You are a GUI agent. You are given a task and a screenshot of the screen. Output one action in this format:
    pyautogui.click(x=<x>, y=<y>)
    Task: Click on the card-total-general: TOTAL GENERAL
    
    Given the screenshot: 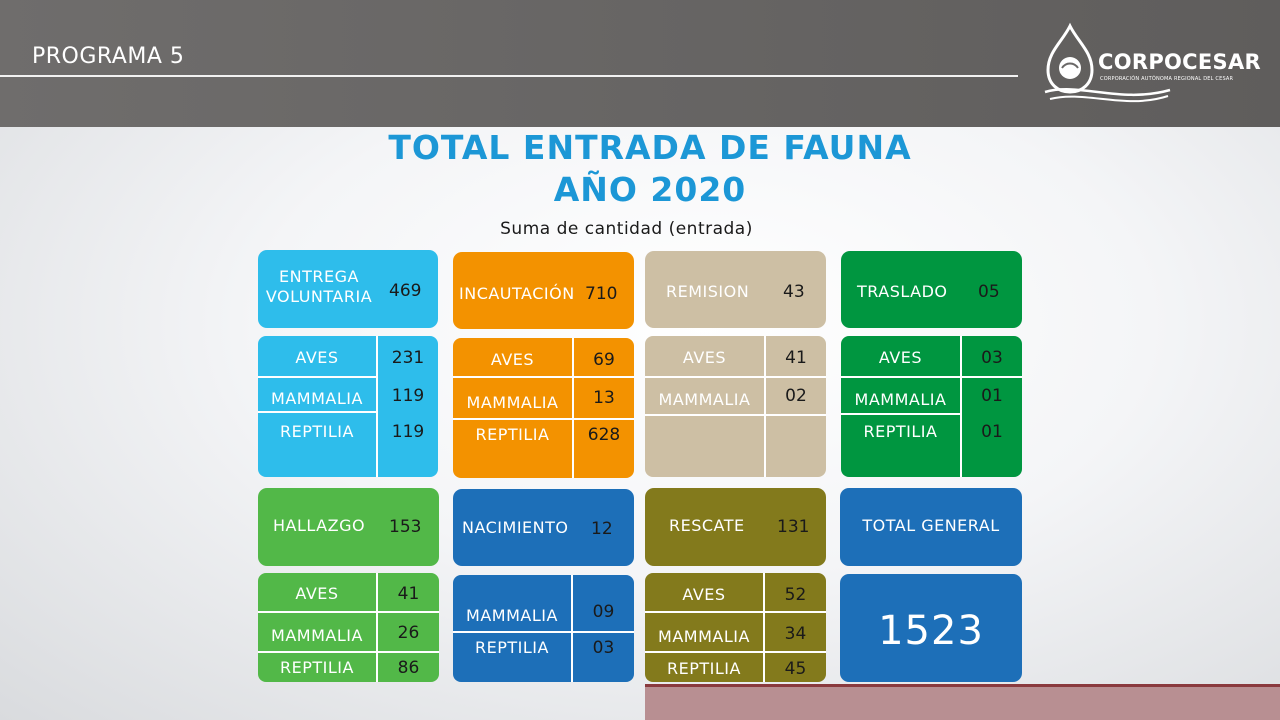 What is the action you would take?
    pyautogui.click(x=931, y=527)
    